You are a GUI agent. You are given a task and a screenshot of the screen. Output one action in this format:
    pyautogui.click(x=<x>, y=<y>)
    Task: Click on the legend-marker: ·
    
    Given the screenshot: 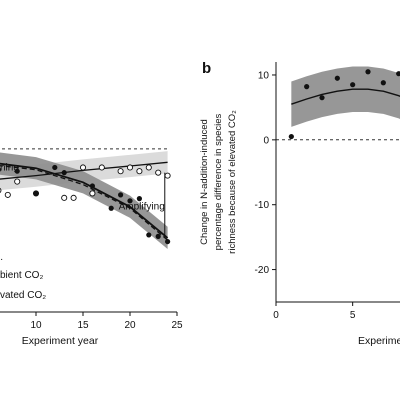 What is the action you would take?
    pyautogui.click(x=1, y=259)
    